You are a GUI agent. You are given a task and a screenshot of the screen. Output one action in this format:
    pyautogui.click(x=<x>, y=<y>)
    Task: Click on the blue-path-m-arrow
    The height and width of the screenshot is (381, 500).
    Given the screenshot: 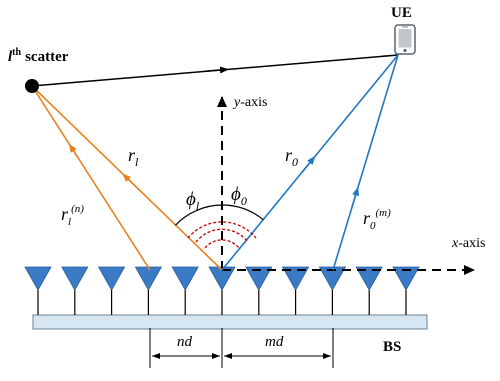 What is the action you would take?
    pyautogui.click(x=355, y=197)
    